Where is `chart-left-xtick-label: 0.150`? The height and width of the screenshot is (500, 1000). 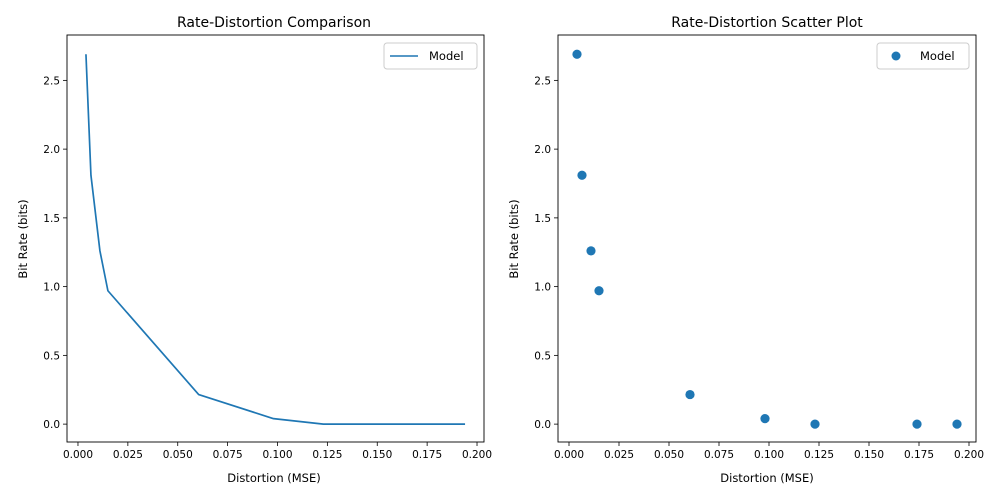
chart-left-xtick-label: 0.150 is located at coordinates (377, 455).